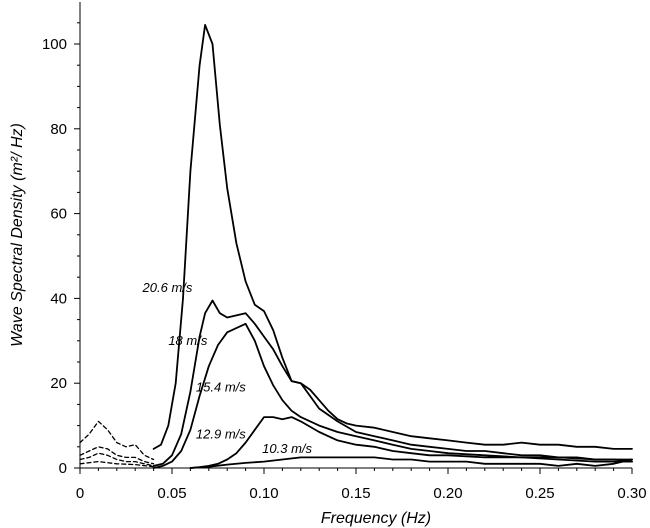  I want to click on x-tick-label: 0.15, so click(355, 493).